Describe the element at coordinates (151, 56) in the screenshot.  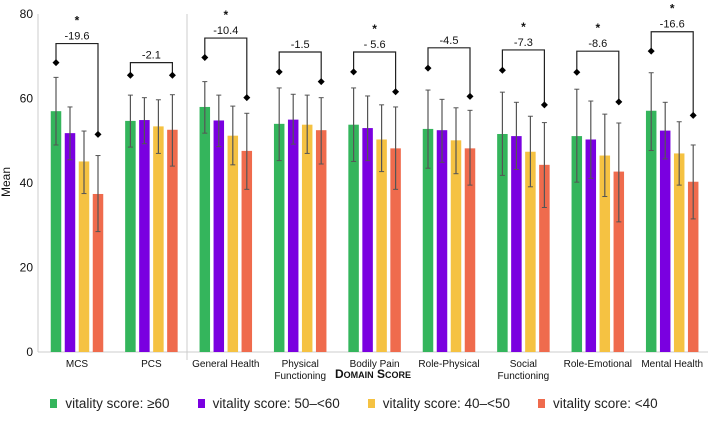
I see `difference-label: -2.1` at that location.